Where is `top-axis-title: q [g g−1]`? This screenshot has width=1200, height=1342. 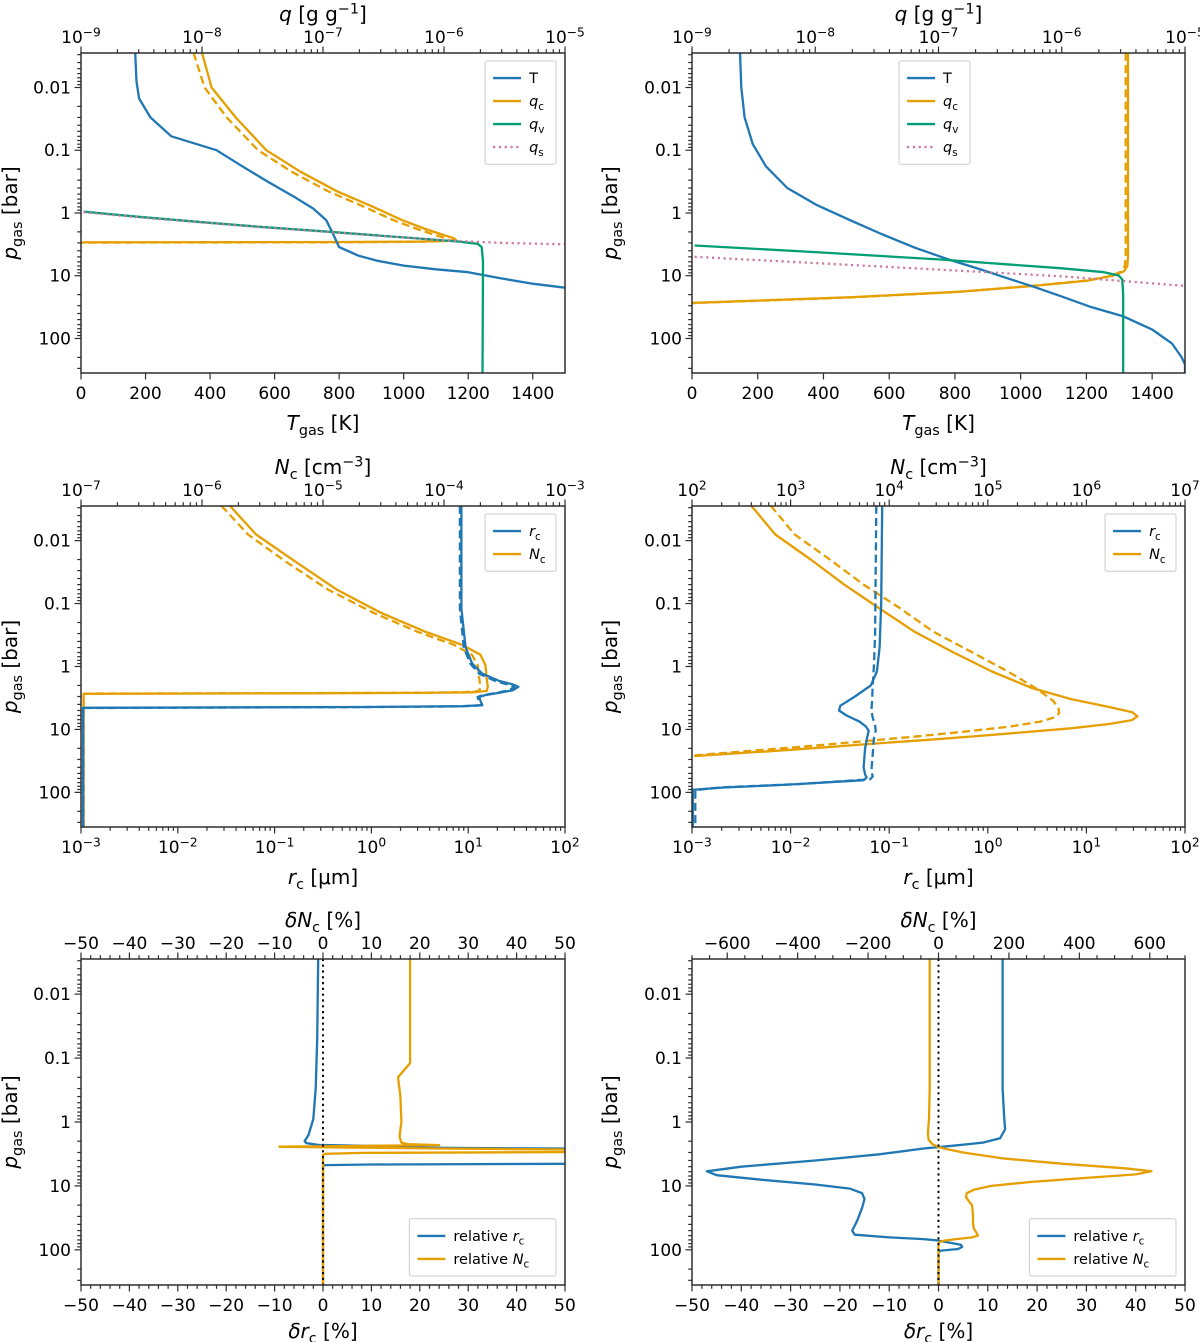 top-axis-title: q [g g−1] is located at coordinates (939, 13).